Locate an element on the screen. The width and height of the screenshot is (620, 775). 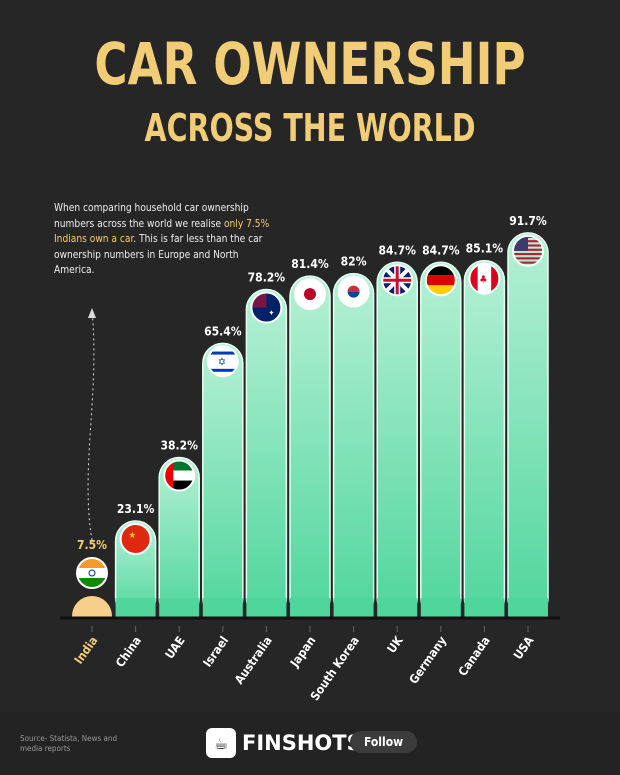
source-note: Source- Statista, News and media reports is located at coordinates (69, 743).